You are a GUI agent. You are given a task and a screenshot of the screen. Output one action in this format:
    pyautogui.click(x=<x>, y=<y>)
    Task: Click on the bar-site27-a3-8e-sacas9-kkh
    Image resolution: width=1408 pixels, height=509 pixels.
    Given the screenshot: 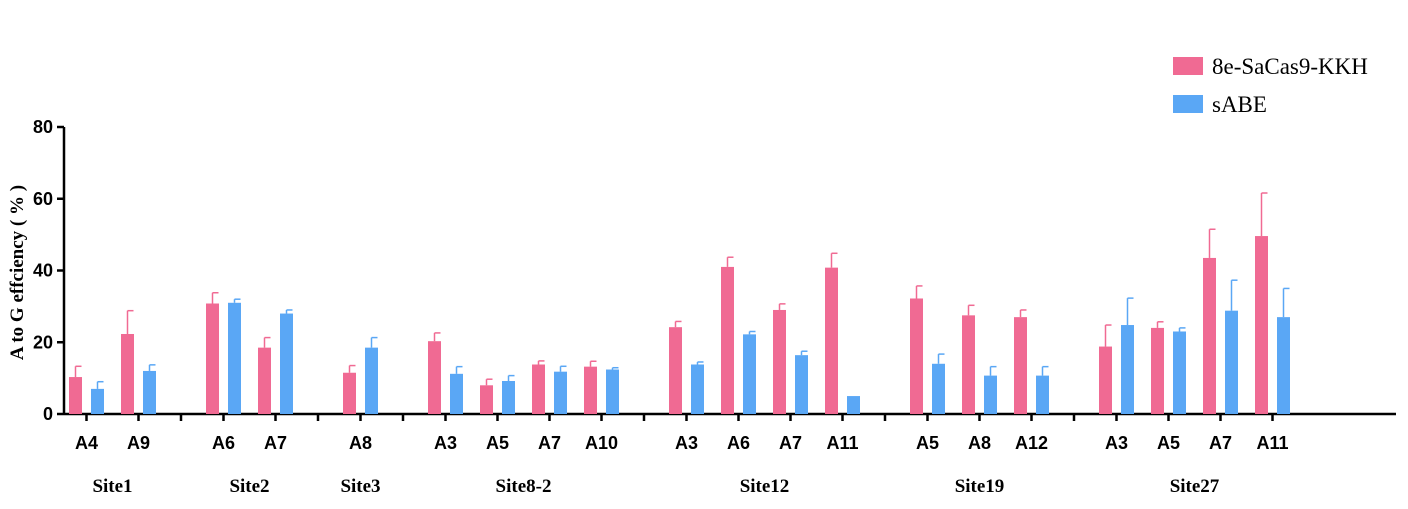 What is the action you would take?
    pyautogui.click(x=1105, y=380)
    